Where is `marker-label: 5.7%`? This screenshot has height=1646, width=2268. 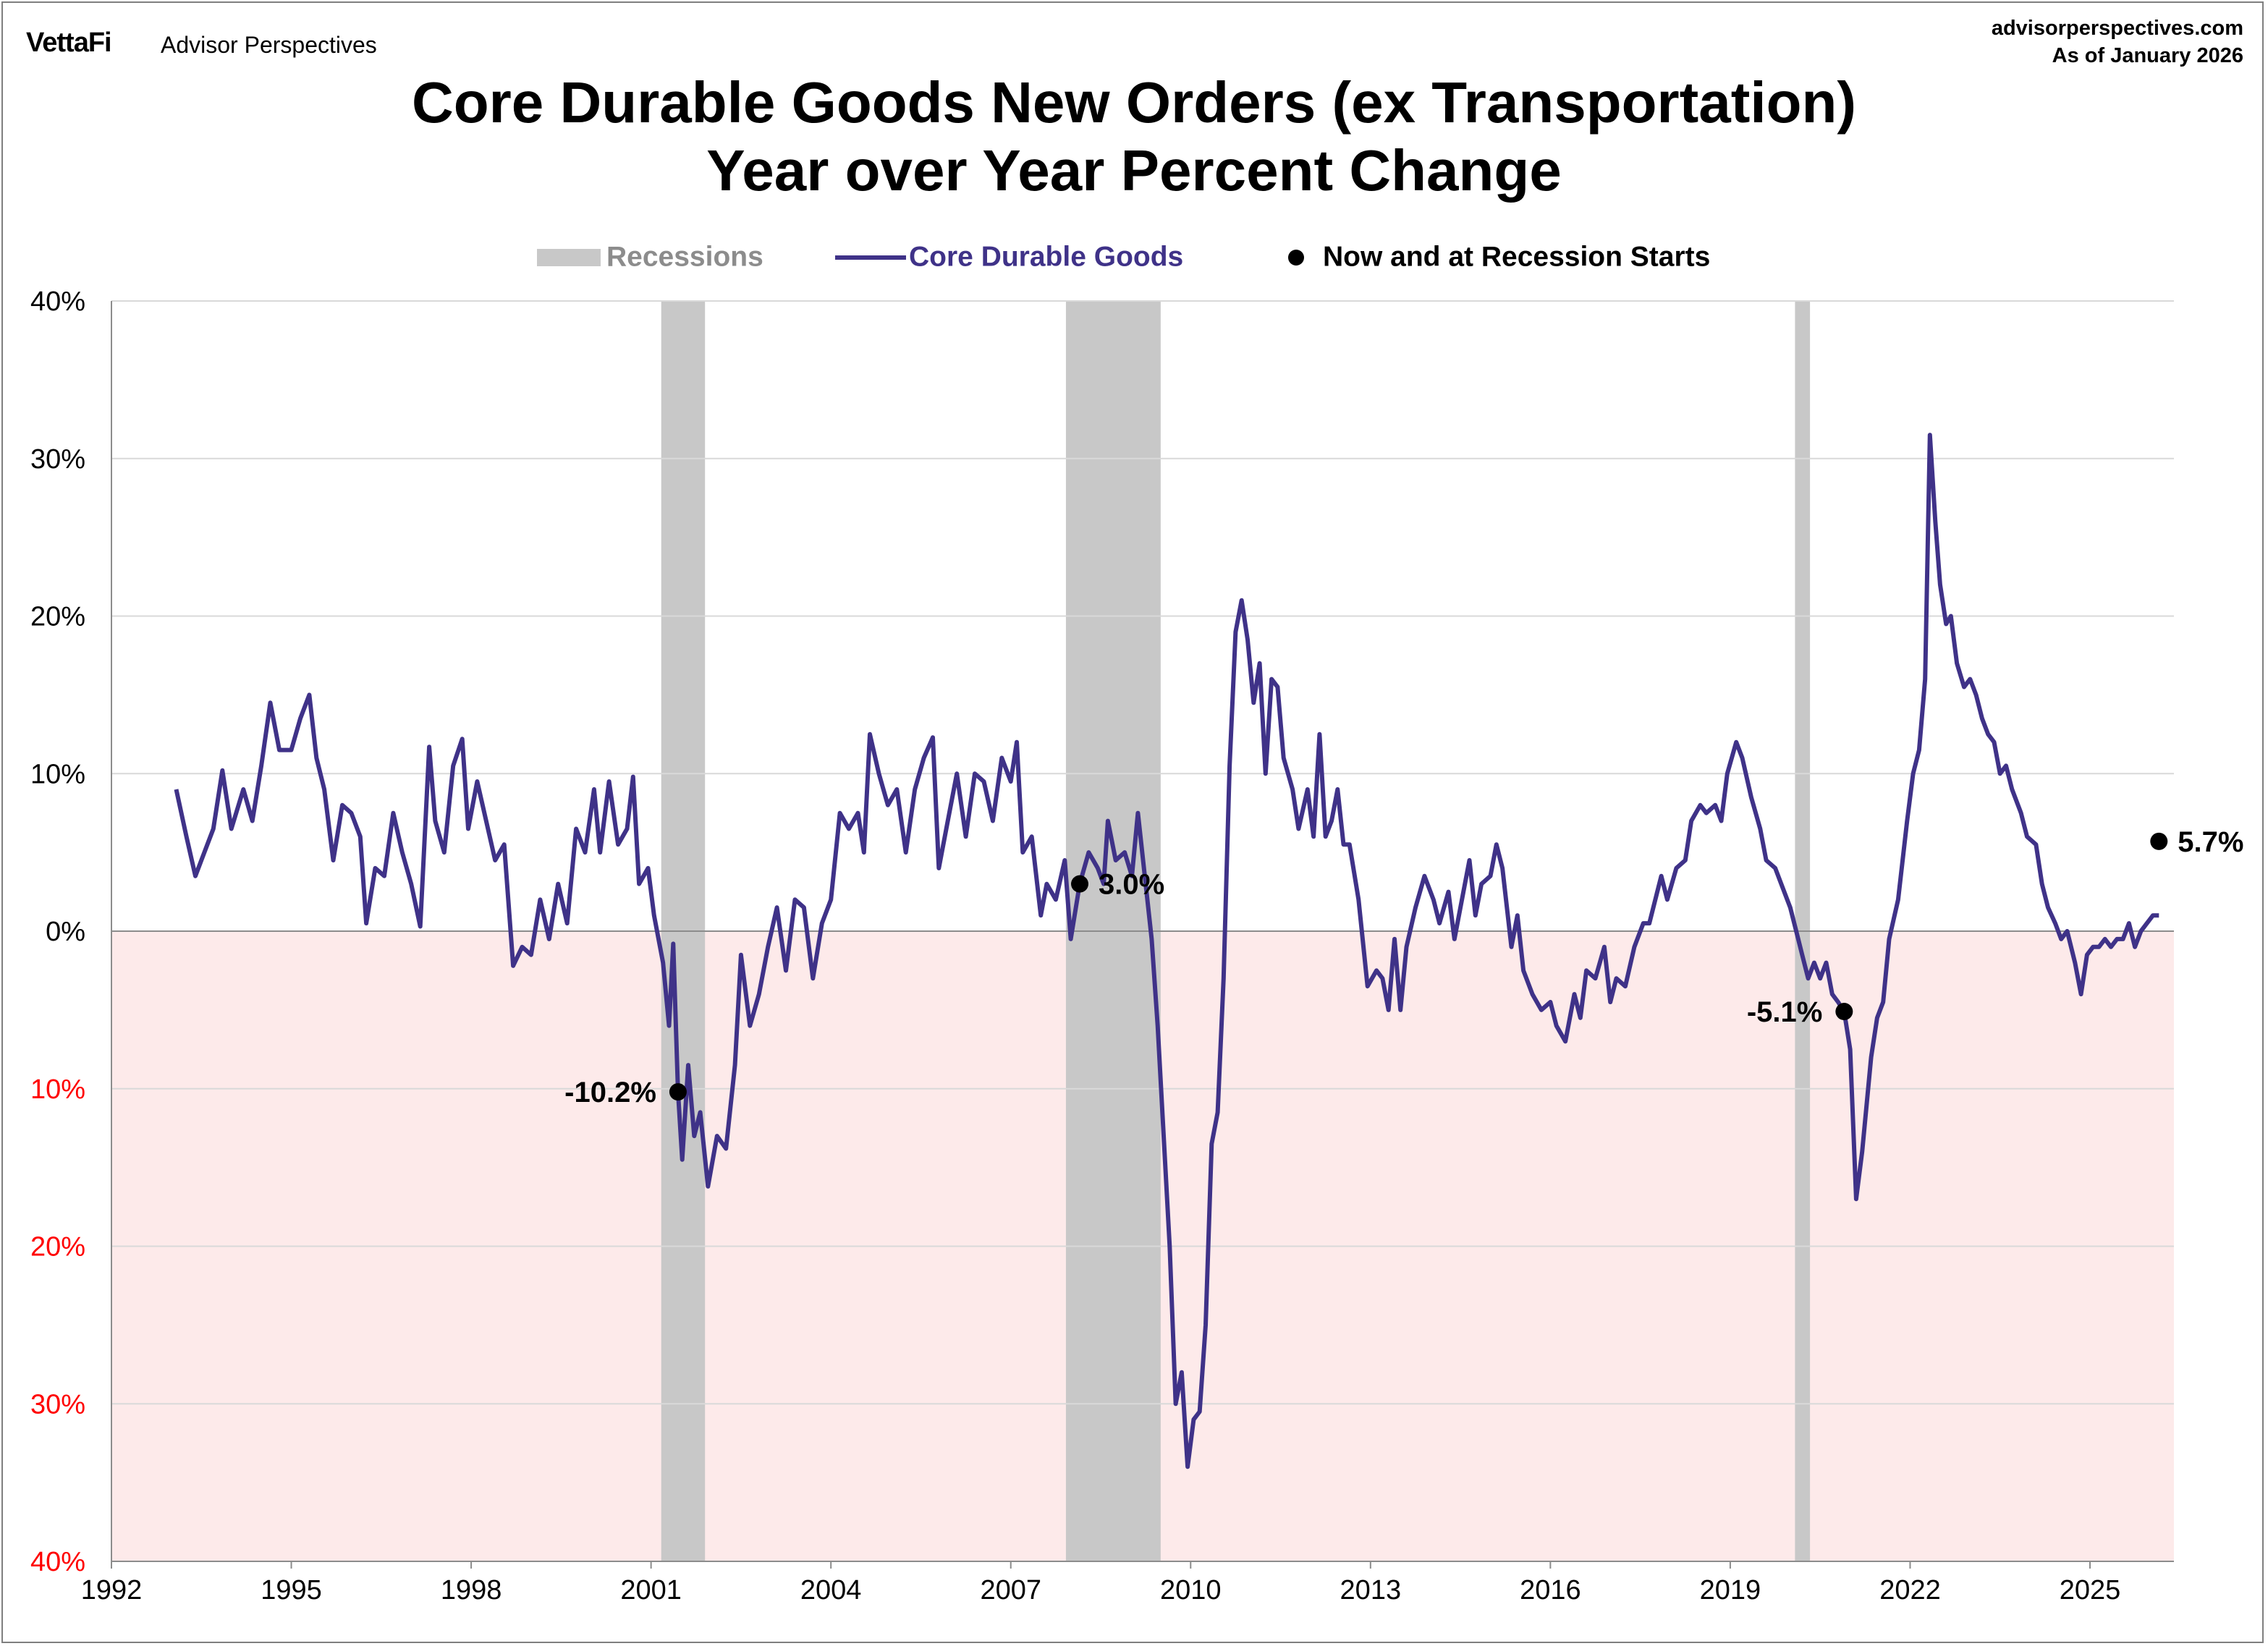 marker-label: 5.7% is located at coordinates (2210, 842).